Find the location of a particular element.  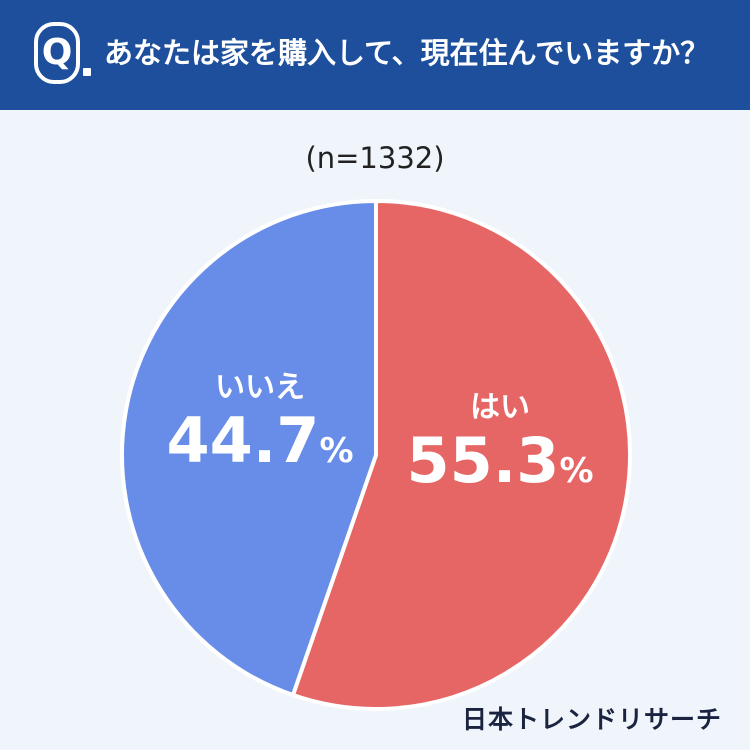

slice-name-no: いいえ is located at coordinates (260, 387).